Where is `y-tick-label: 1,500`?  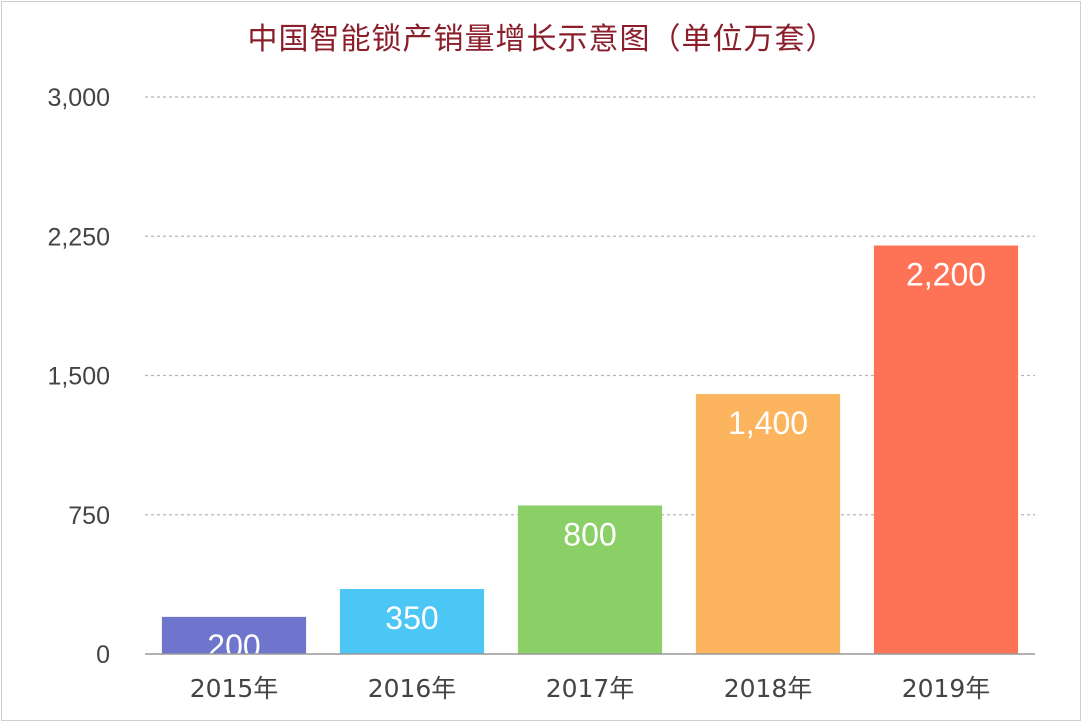
y-tick-label: 1,500 is located at coordinates (78, 377).